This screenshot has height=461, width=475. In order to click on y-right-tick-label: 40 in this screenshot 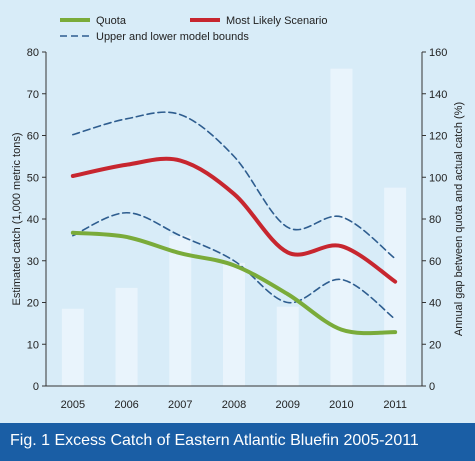, I will do `click(435, 304)`.